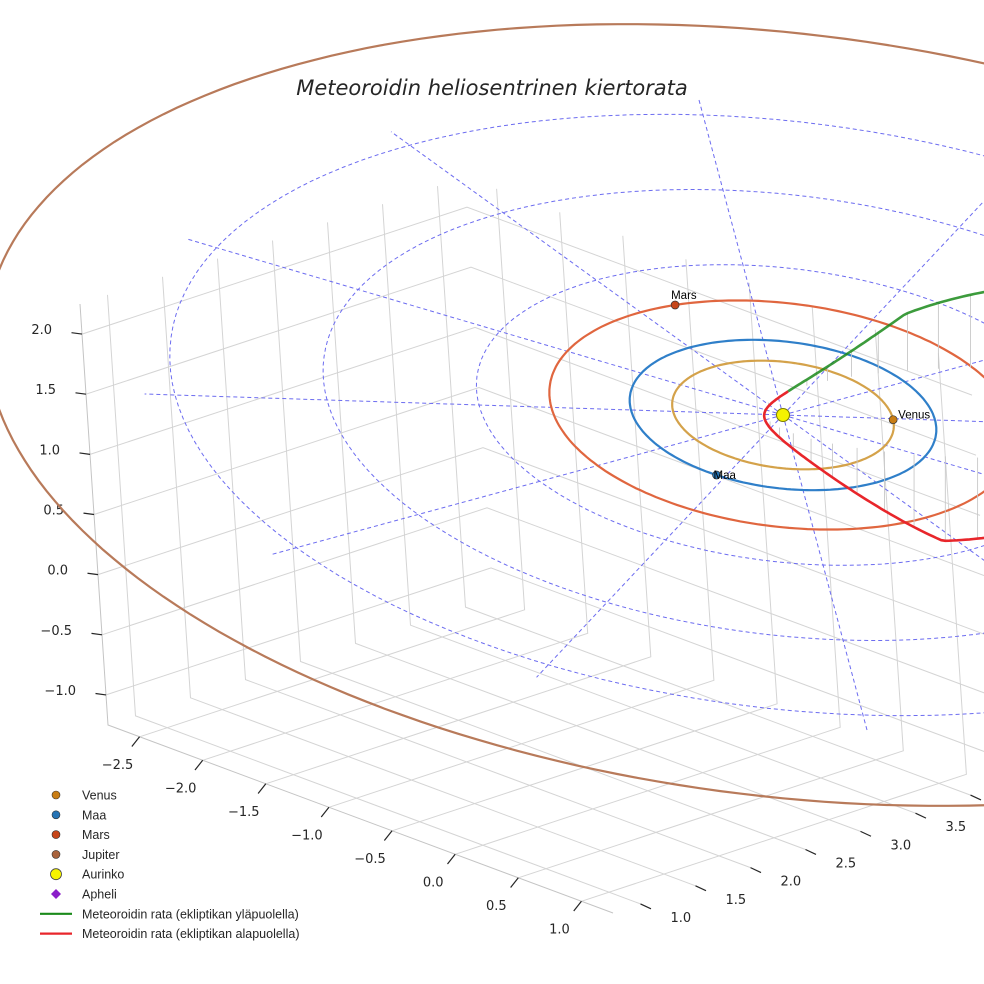  What do you see at coordinates (49, 450) in the screenshot?
I see `z-tick-label: 1.0` at bounding box center [49, 450].